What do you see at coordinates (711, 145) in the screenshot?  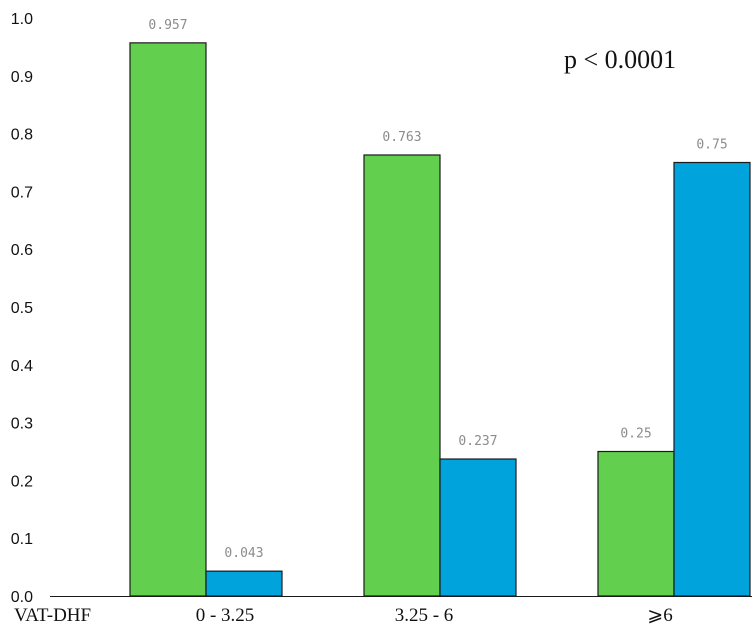 I see `data-label: 0.75` at bounding box center [711, 145].